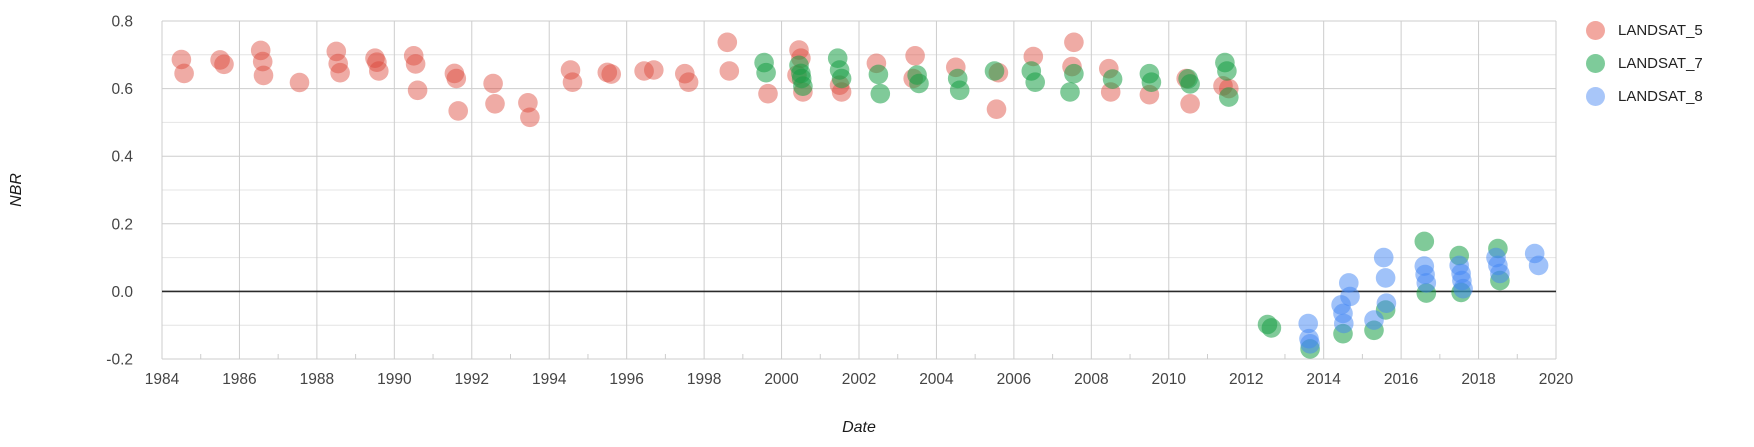  What do you see at coordinates (317, 379) in the screenshot?
I see `svg-text: 1988` at bounding box center [317, 379].